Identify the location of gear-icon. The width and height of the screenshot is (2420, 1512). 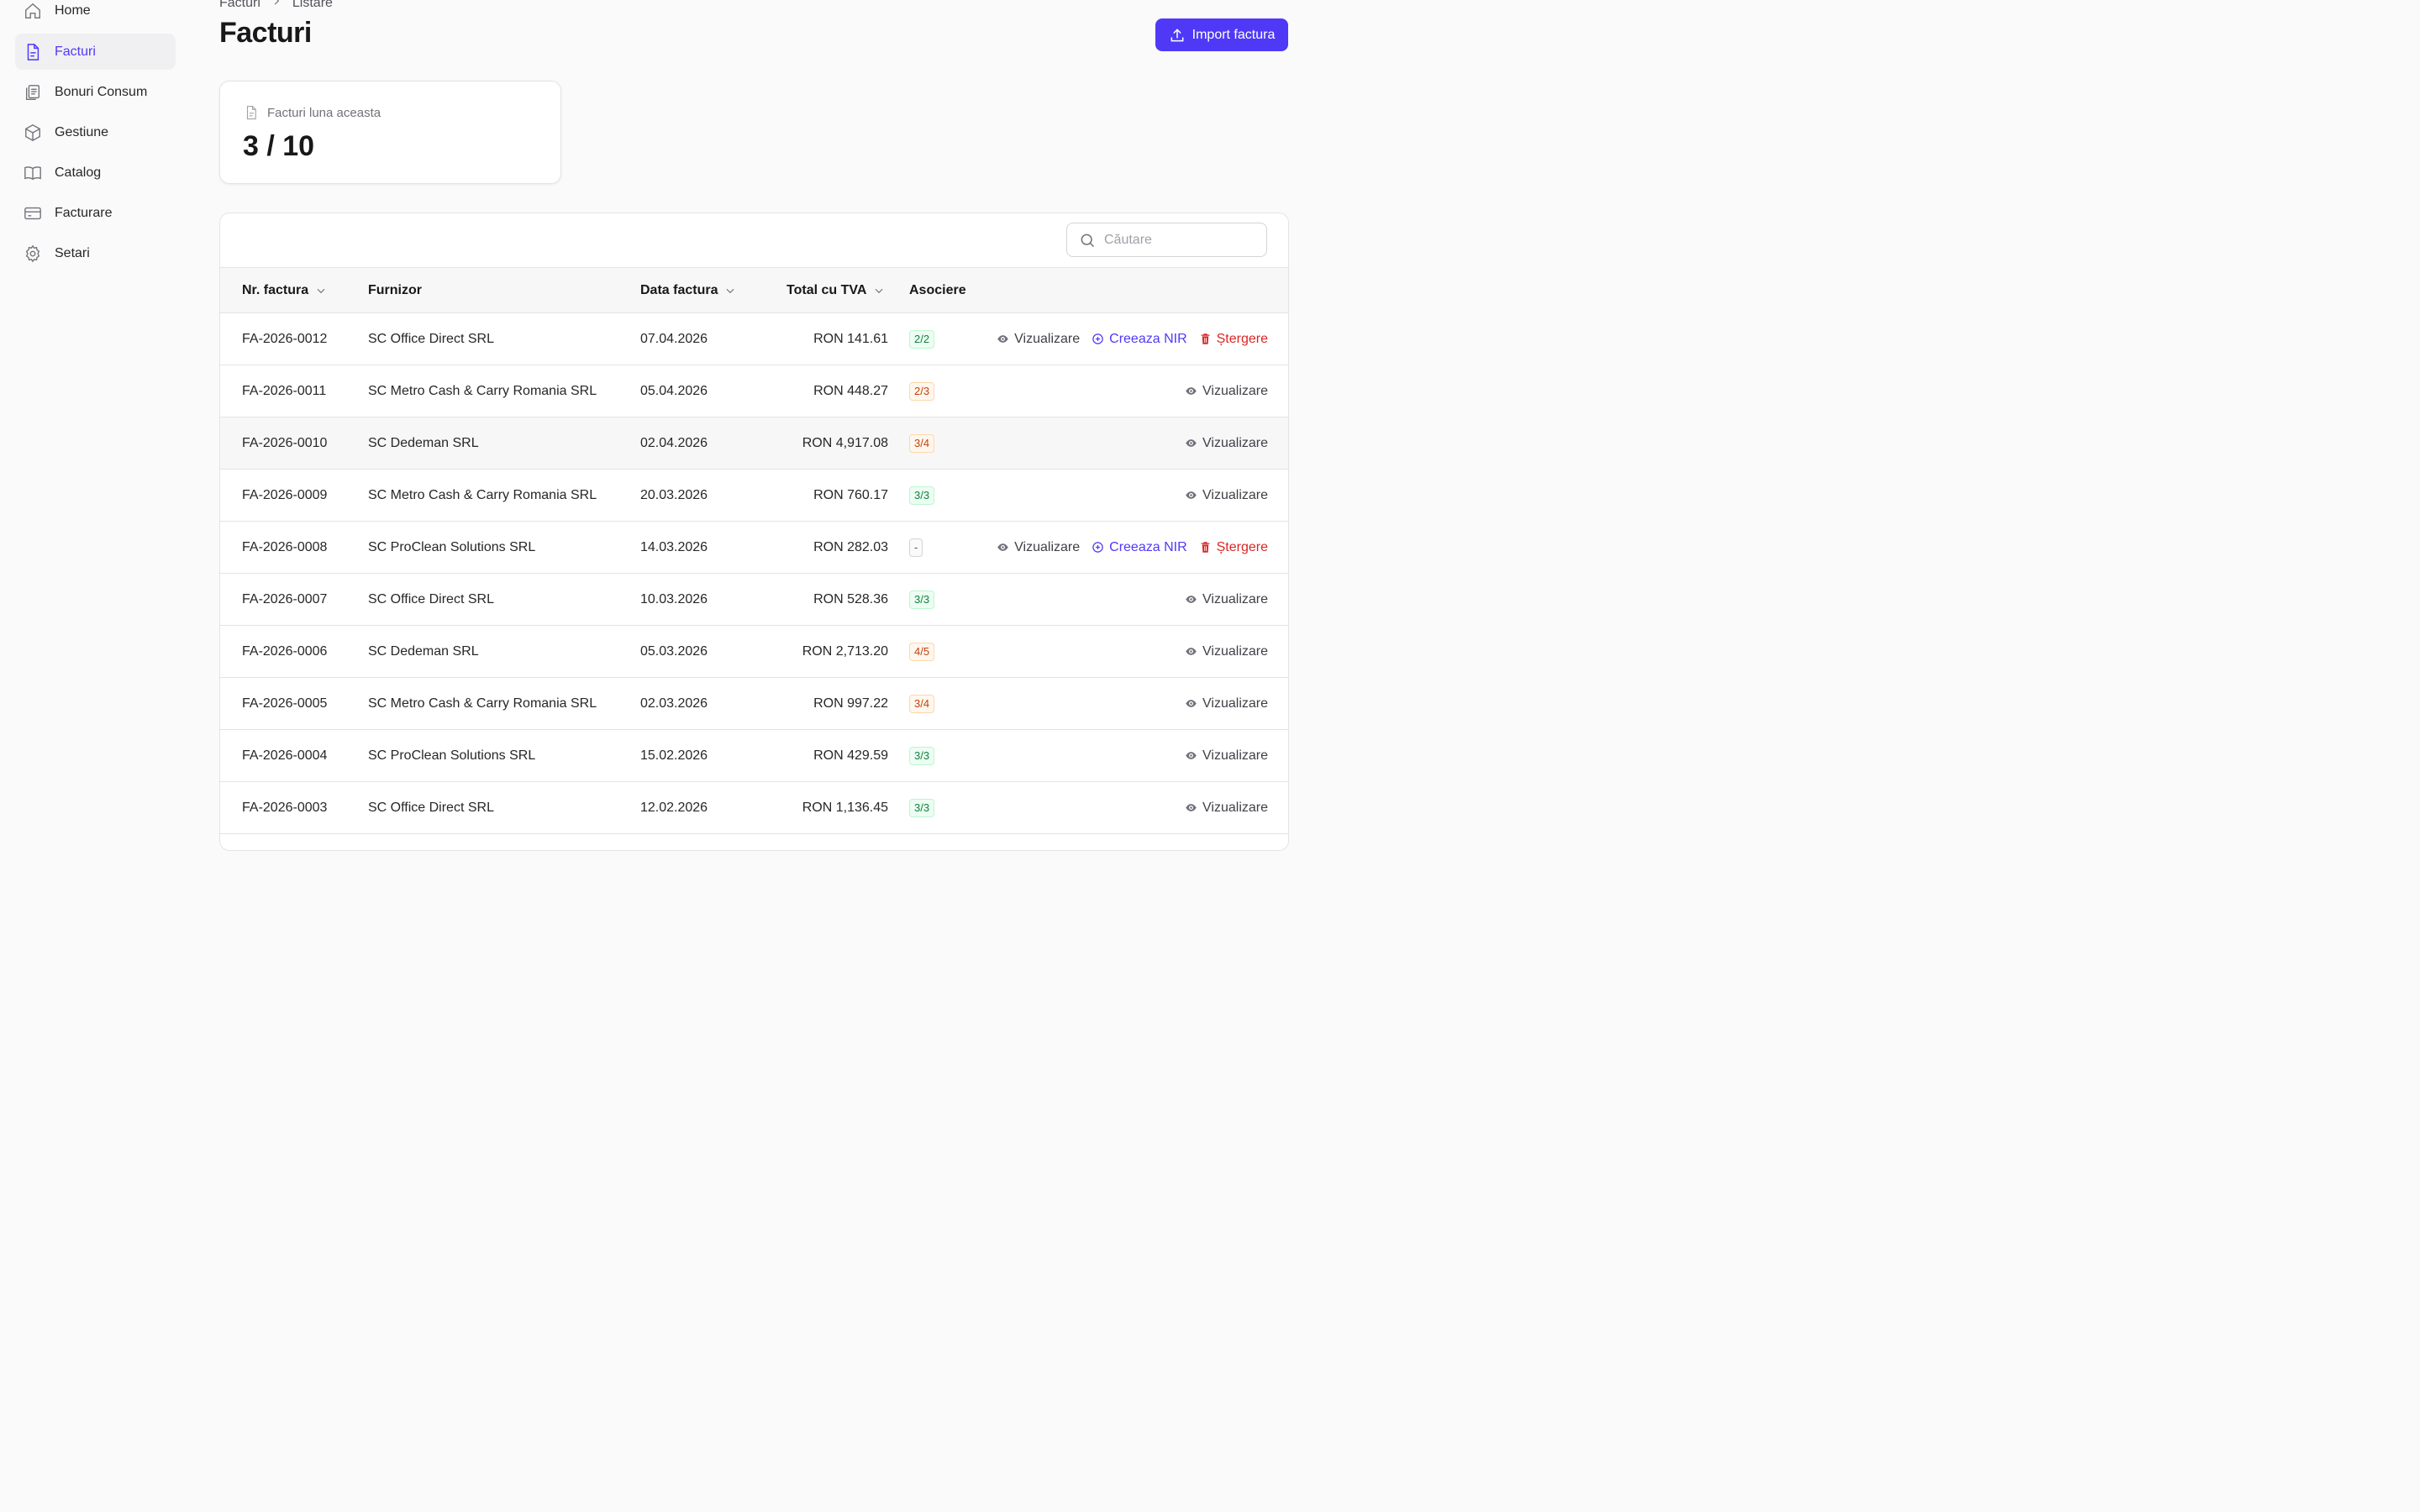
(33, 254).